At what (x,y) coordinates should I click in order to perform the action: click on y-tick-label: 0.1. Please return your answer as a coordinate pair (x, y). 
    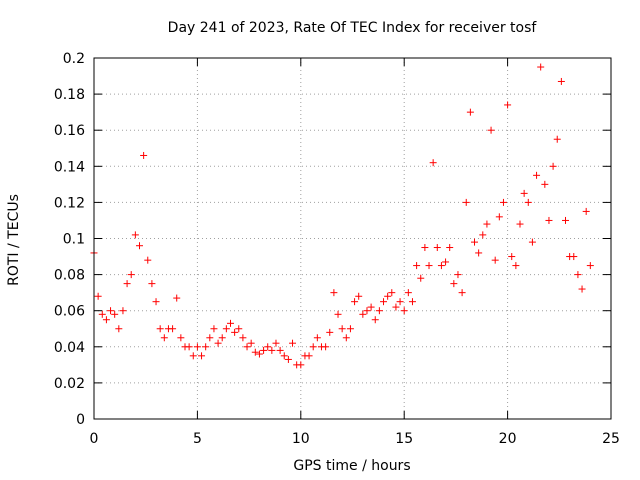
    Looking at the image, I should click on (74, 240).